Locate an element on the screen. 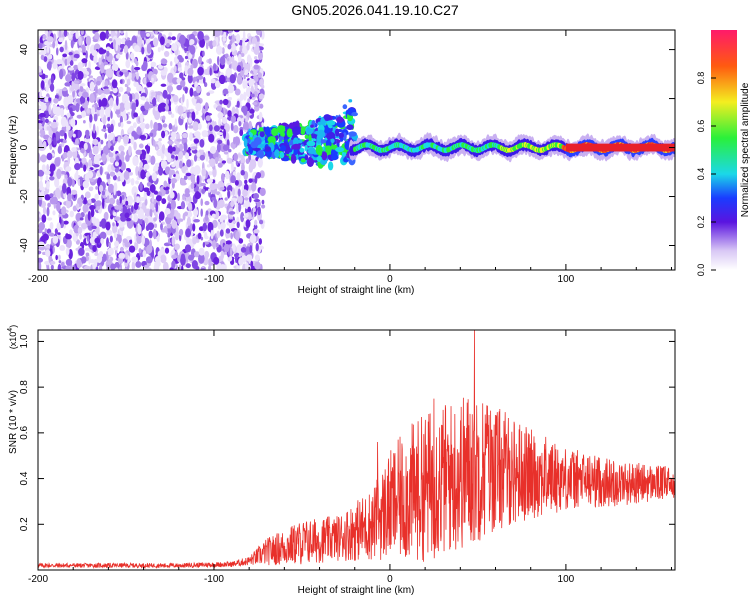  snr-ytick-label: 0.4 is located at coordinates (24, 478).